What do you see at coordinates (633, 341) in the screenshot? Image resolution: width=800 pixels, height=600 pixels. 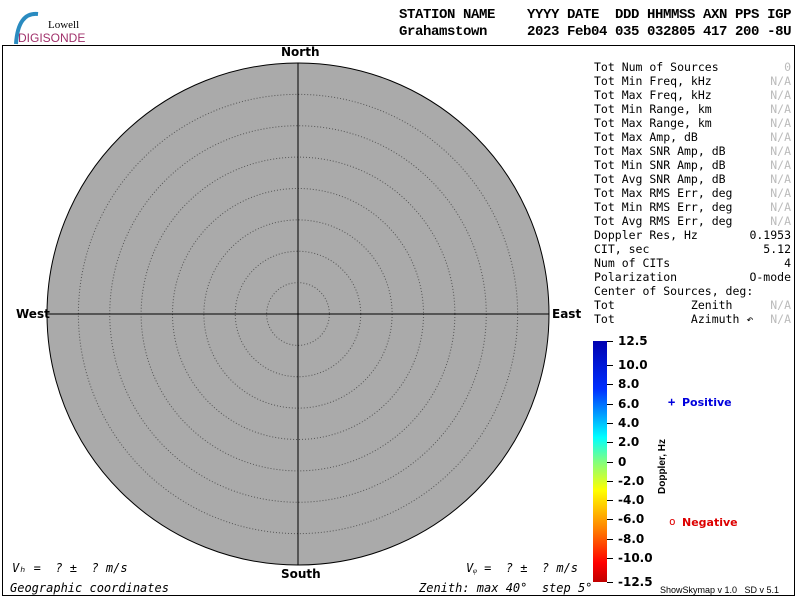 I see `colorbar-tick-label: 12.5` at bounding box center [633, 341].